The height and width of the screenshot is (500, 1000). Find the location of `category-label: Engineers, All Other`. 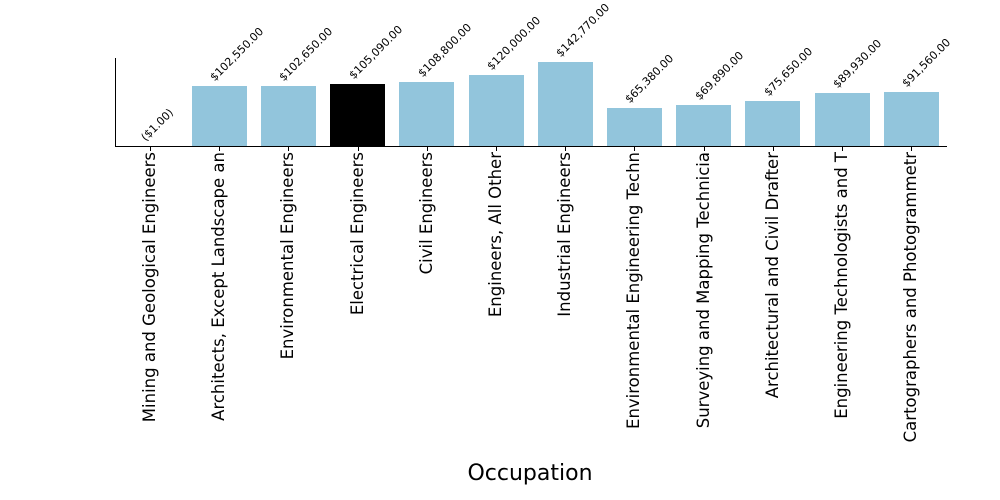

category-label: Engineers, All Other is located at coordinates (495, 235).